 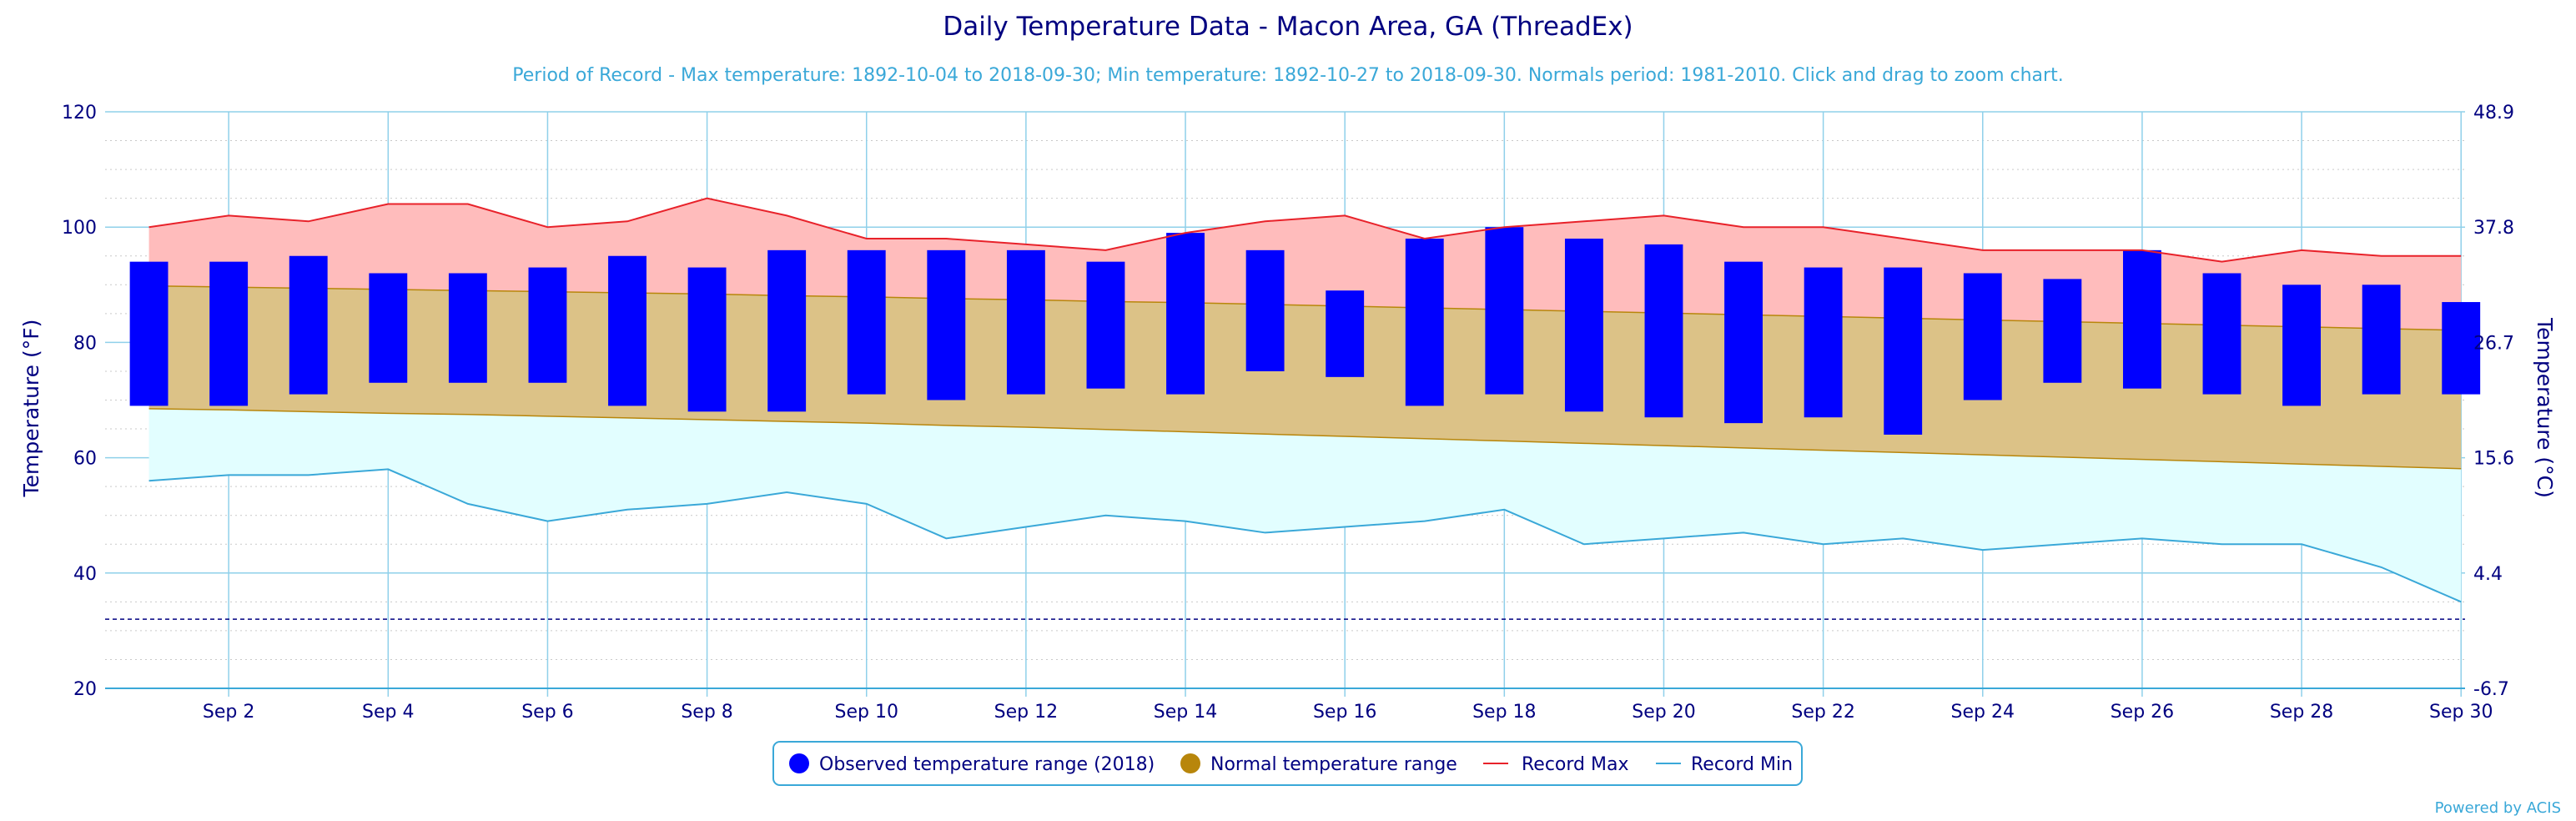 I want to click on x-tick-label: Sep 28, so click(x=2301, y=713).